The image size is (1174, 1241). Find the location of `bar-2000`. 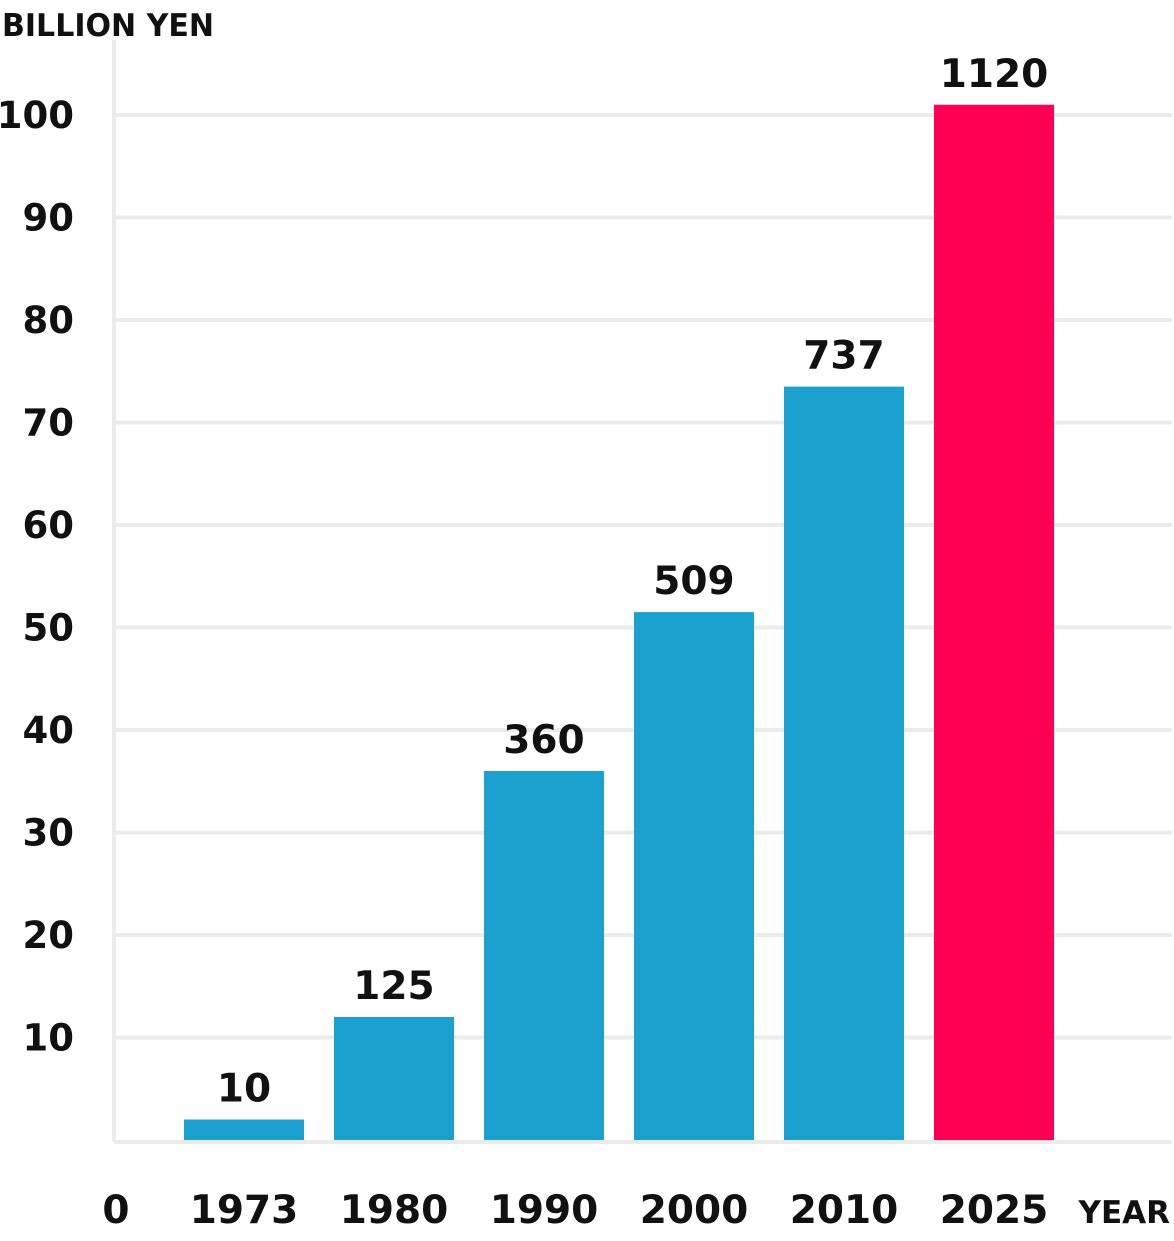

bar-2000 is located at coordinates (694, 876).